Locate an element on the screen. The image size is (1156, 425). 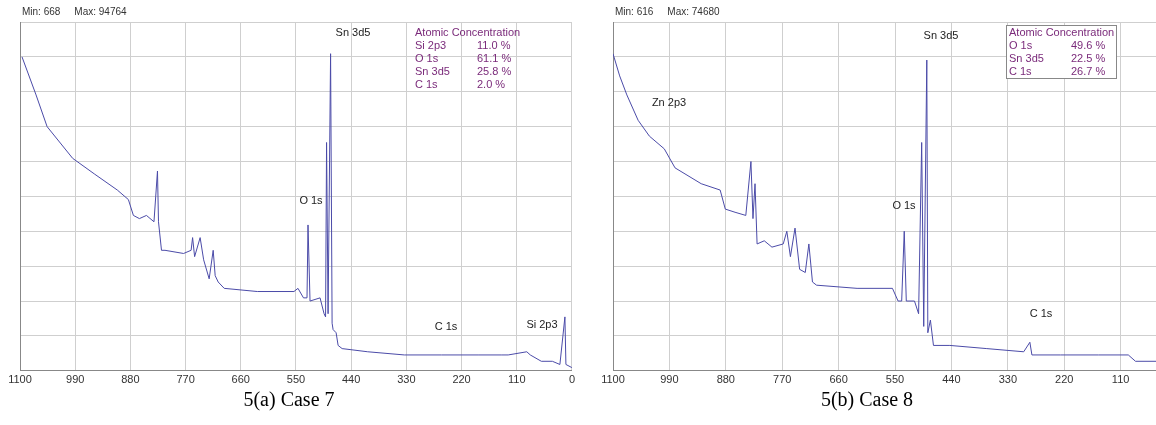
annotation: Si 2p3 is located at coordinates (542, 324).